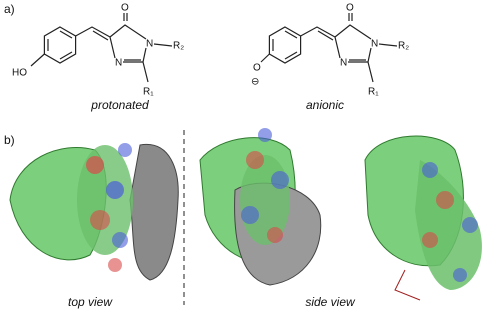  Describe the element at coordinates (255, 82) in the screenshot. I see `atom: ⊖` at that location.